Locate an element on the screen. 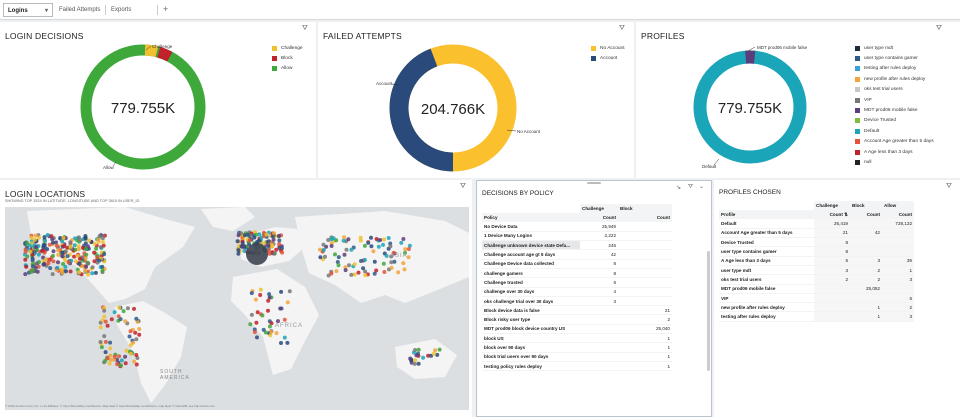 The width and height of the screenshot is (960, 417). legend-item: A Age less than 3 days is located at coordinates (894, 152).